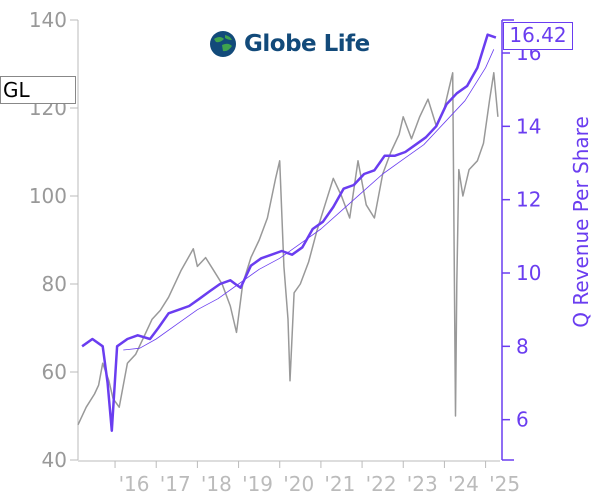 The image size is (600, 500). Describe the element at coordinates (581, 222) in the screenshot. I see `right-axis-label: Q Revenue Per Share` at that location.